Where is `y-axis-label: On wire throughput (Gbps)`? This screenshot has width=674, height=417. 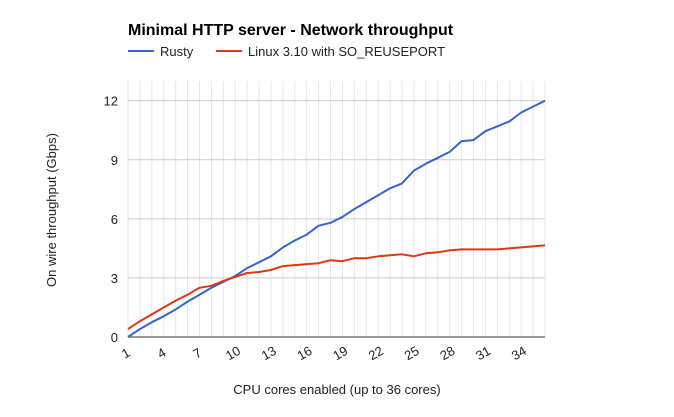
y-axis-label: On wire throughput (Gbps) is located at coordinates (51, 210).